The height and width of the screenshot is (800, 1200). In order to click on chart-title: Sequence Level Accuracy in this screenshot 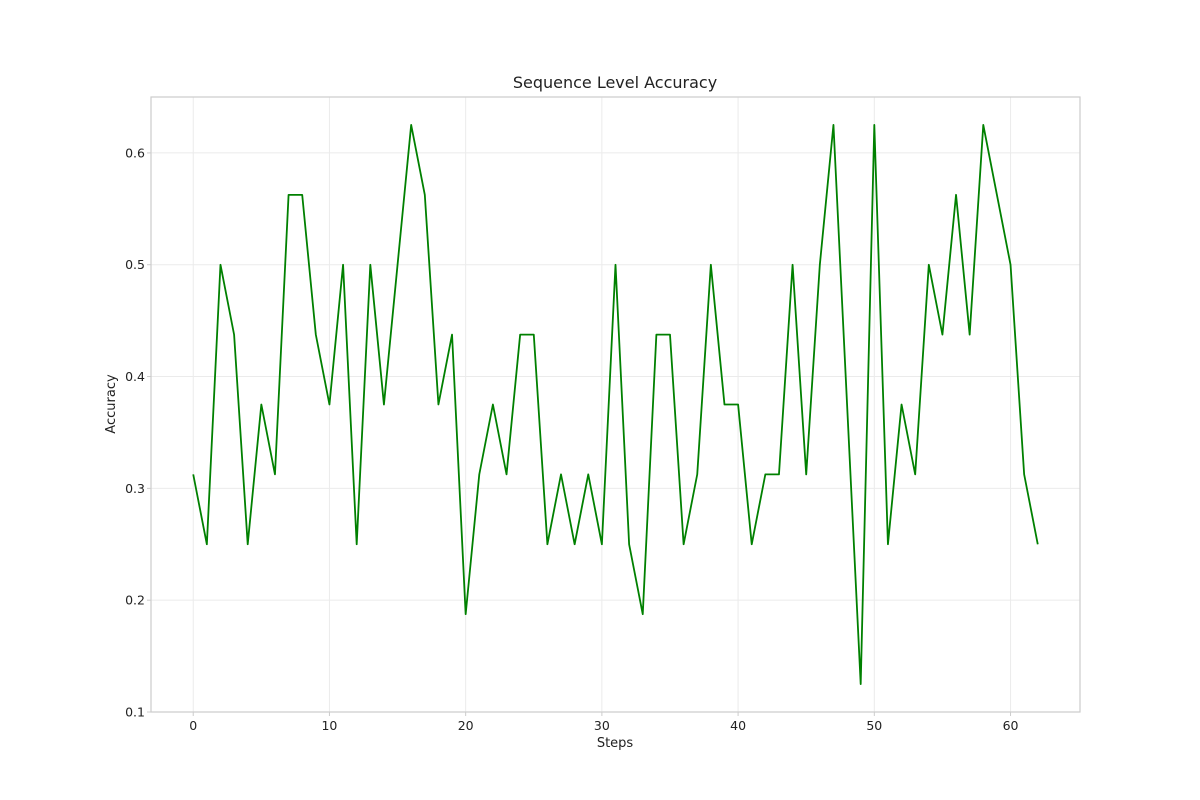, I will do `click(615, 82)`.